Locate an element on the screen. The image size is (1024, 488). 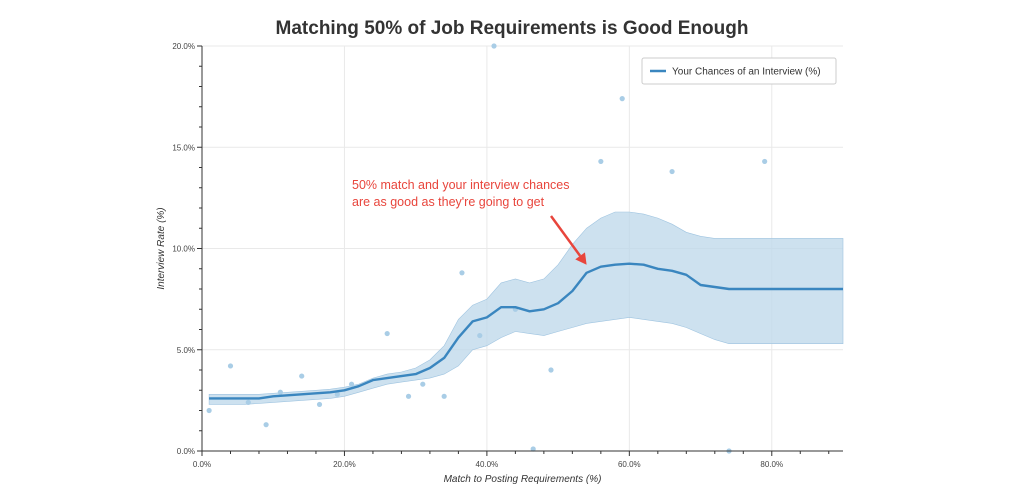
annotation-text-line-2: are as good as they're going to get is located at coordinates (448, 202).